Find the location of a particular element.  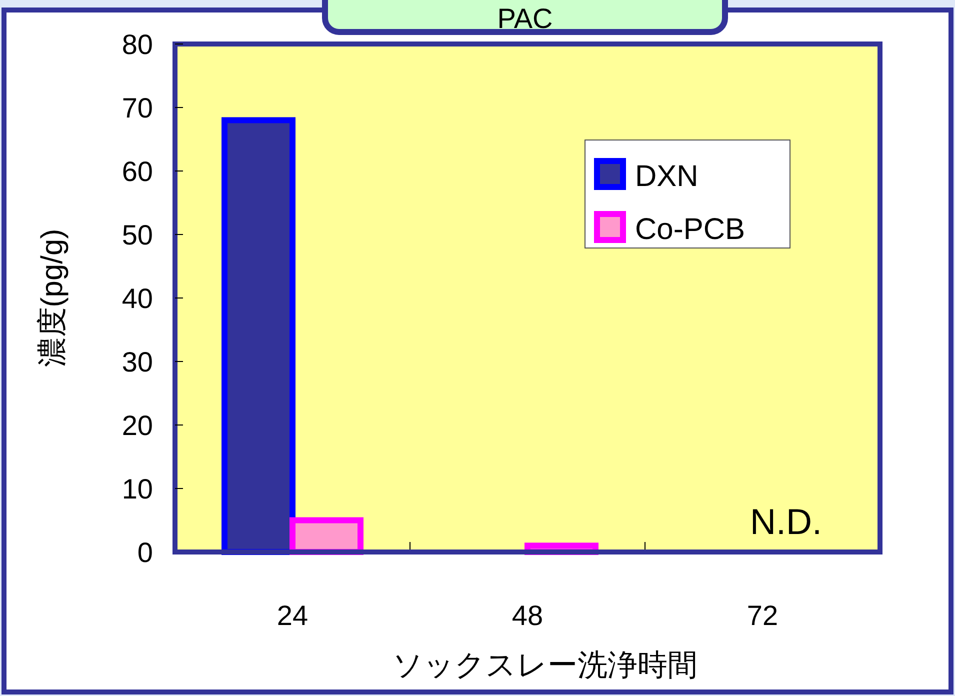

y-tick-label: 30 is located at coordinates (137, 362).